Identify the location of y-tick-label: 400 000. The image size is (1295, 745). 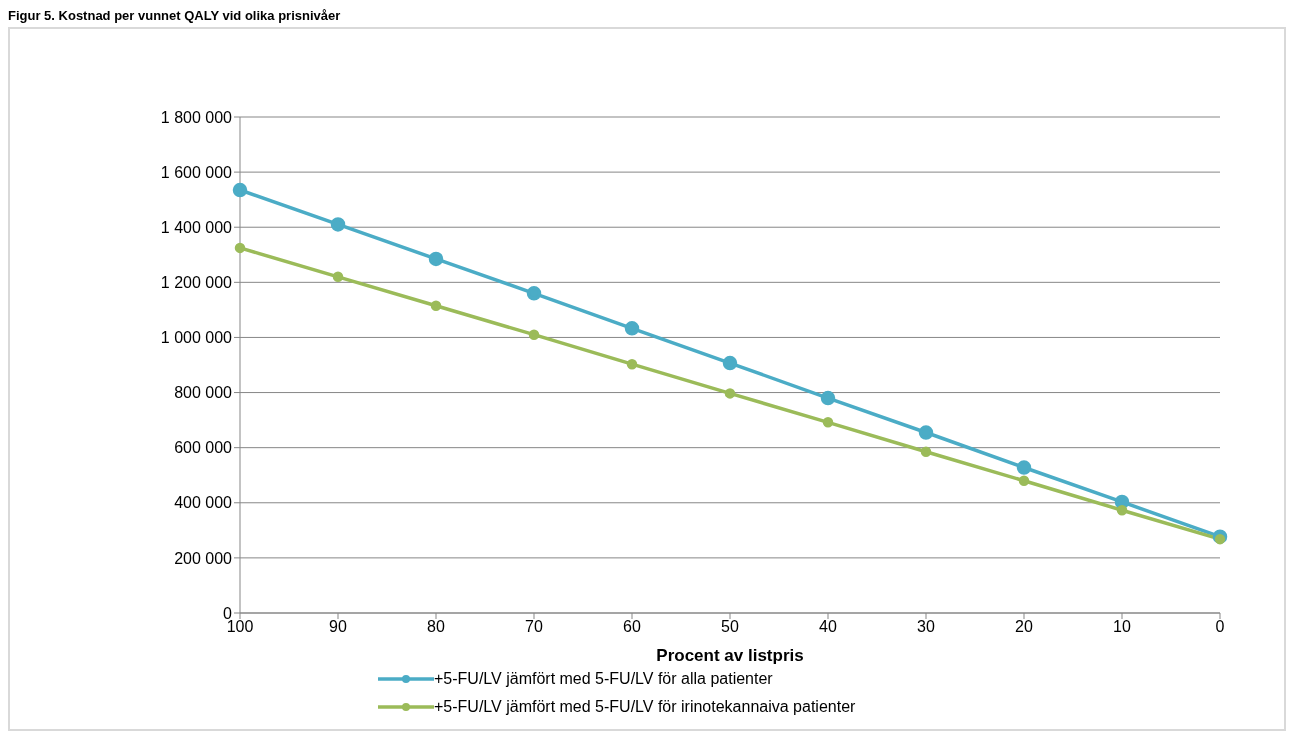
(203, 503).